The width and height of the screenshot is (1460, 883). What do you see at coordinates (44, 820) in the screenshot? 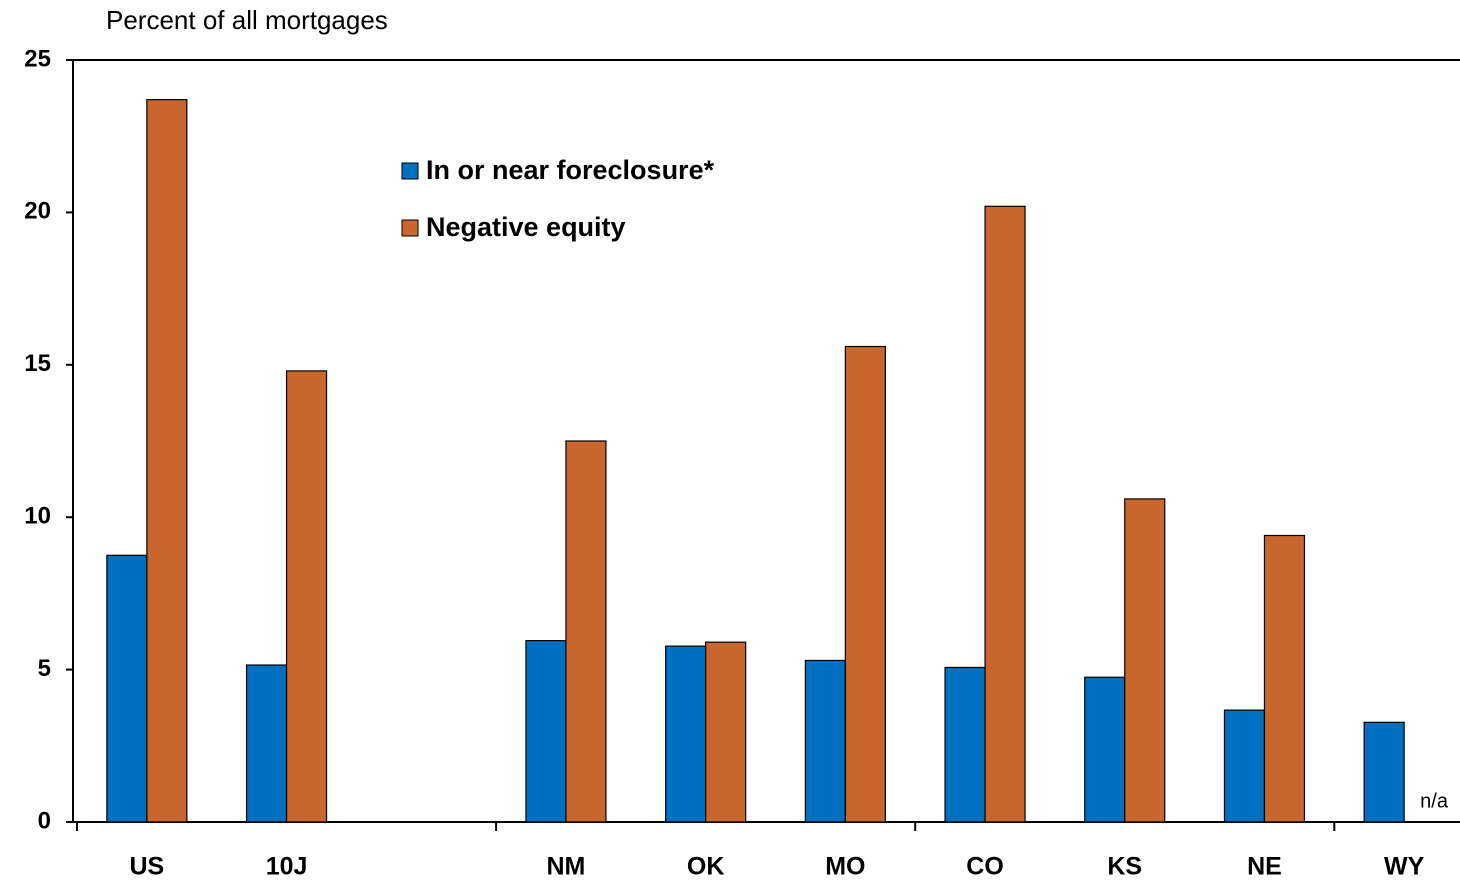
I see `y-tick-label: 0` at bounding box center [44, 820].